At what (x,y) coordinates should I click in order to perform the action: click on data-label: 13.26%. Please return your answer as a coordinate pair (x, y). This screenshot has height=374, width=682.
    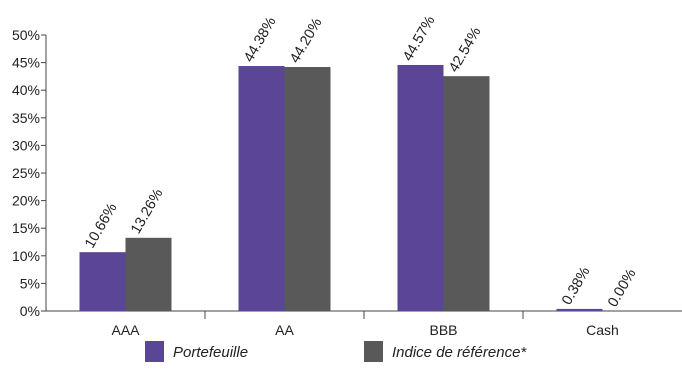
    Looking at the image, I should click on (147, 211).